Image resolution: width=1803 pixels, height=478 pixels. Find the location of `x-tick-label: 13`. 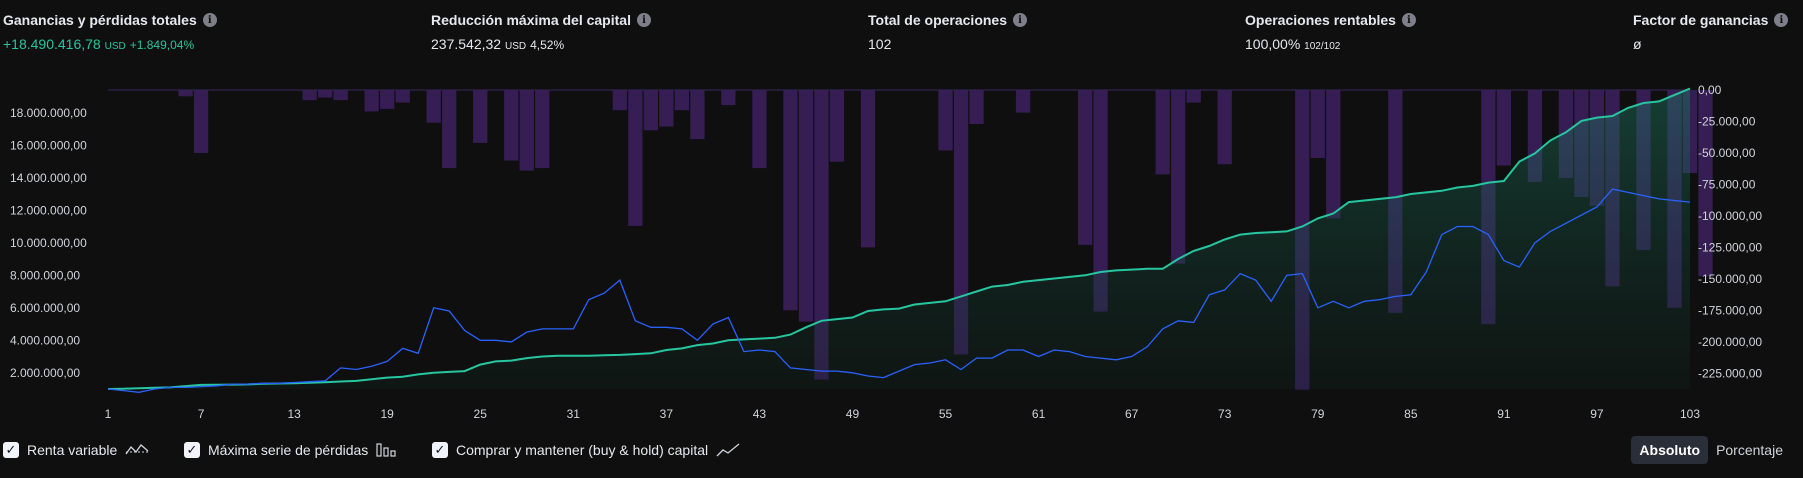

x-tick-label: 13 is located at coordinates (294, 414).